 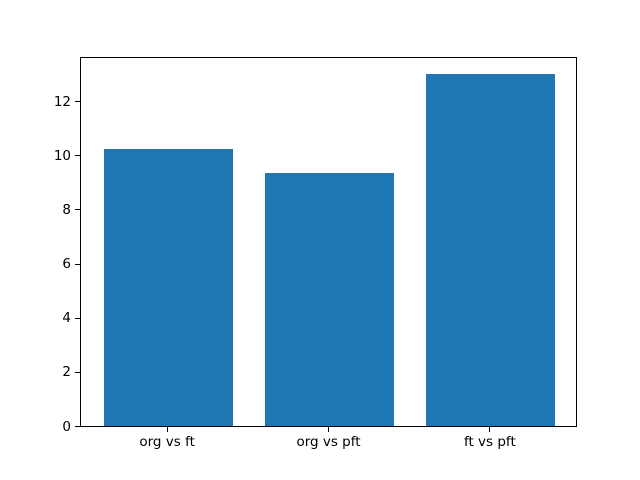 I want to click on y-tick-label: 12, so click(x=62, y=101).